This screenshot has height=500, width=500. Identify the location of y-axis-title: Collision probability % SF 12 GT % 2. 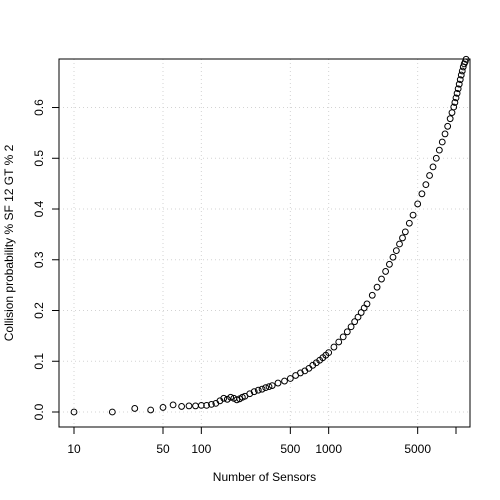
(9, 242).